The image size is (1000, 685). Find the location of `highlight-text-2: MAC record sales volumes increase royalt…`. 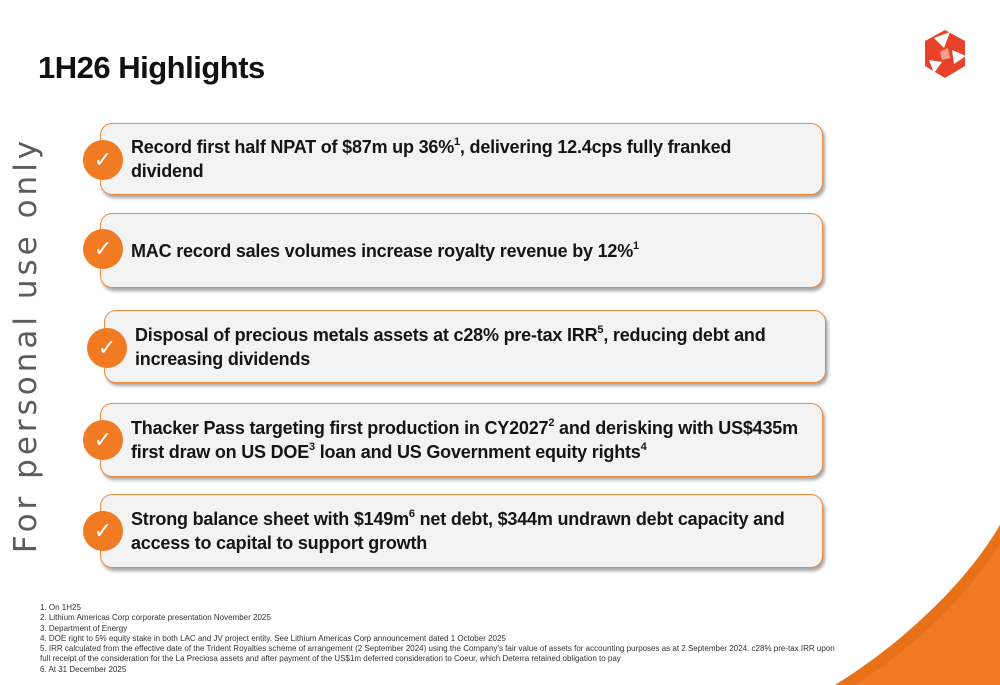

highlight-text-2: MAC record sales volumes increase royalt… is located at coordinates (385, 250).